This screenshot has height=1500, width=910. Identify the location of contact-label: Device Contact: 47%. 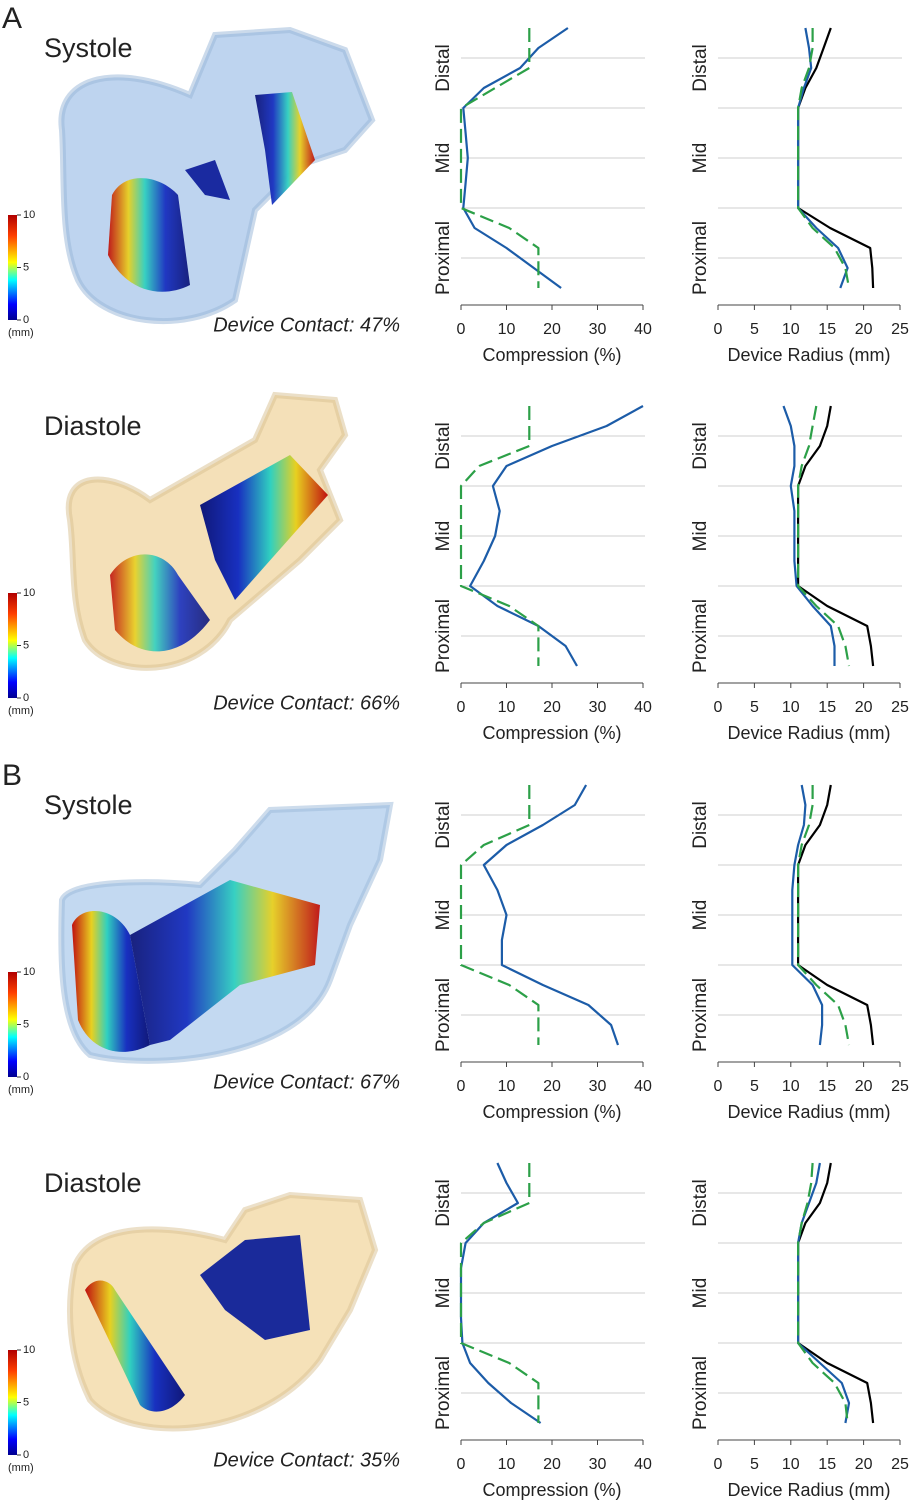
(306, 325).